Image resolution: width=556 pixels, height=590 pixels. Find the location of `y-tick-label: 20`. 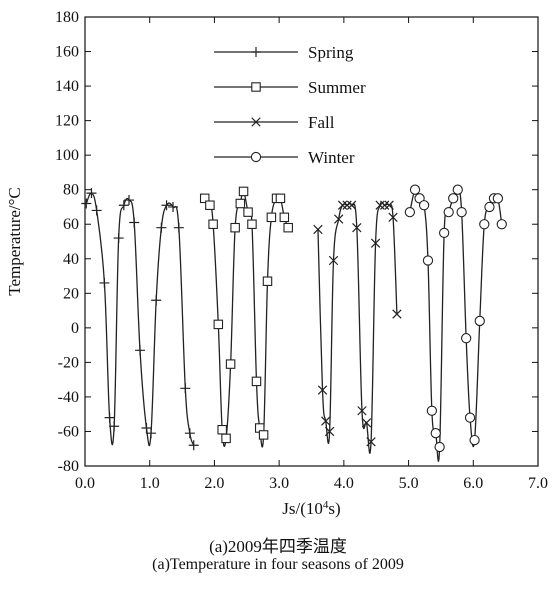

y-tick-label: 20 is located at coordinates (71, 293).